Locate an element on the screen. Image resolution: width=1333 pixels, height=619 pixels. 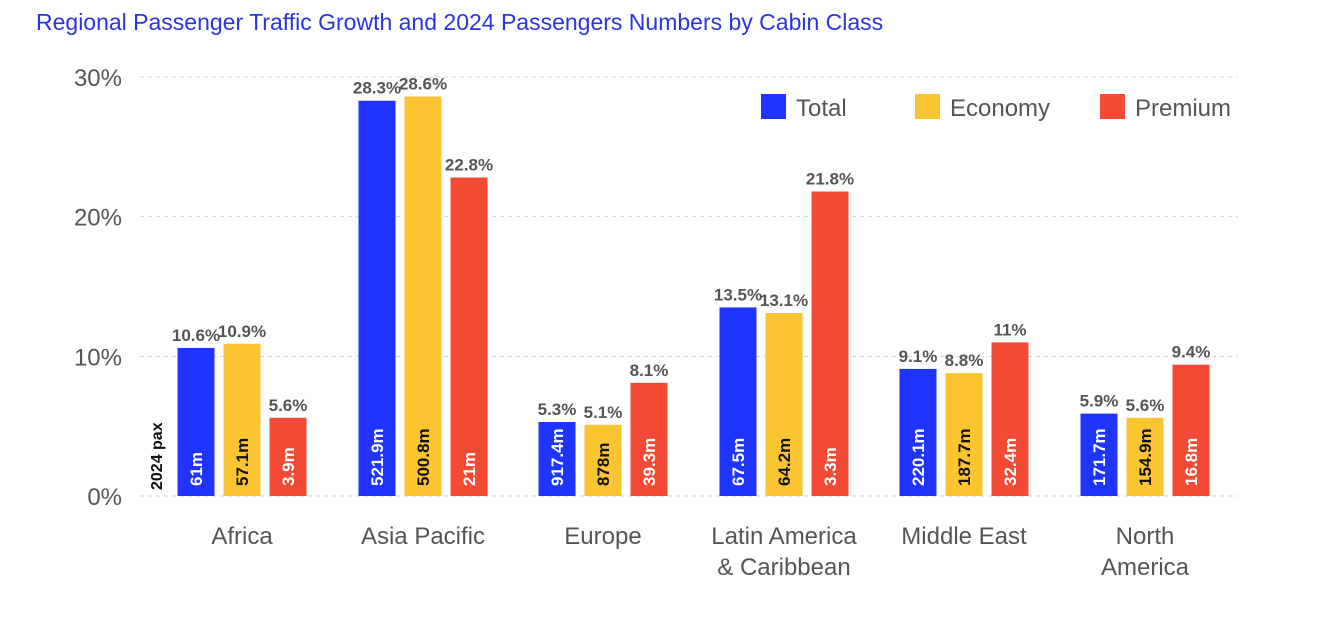
pax-label: 39.3m is located at coordinates (649, 462).